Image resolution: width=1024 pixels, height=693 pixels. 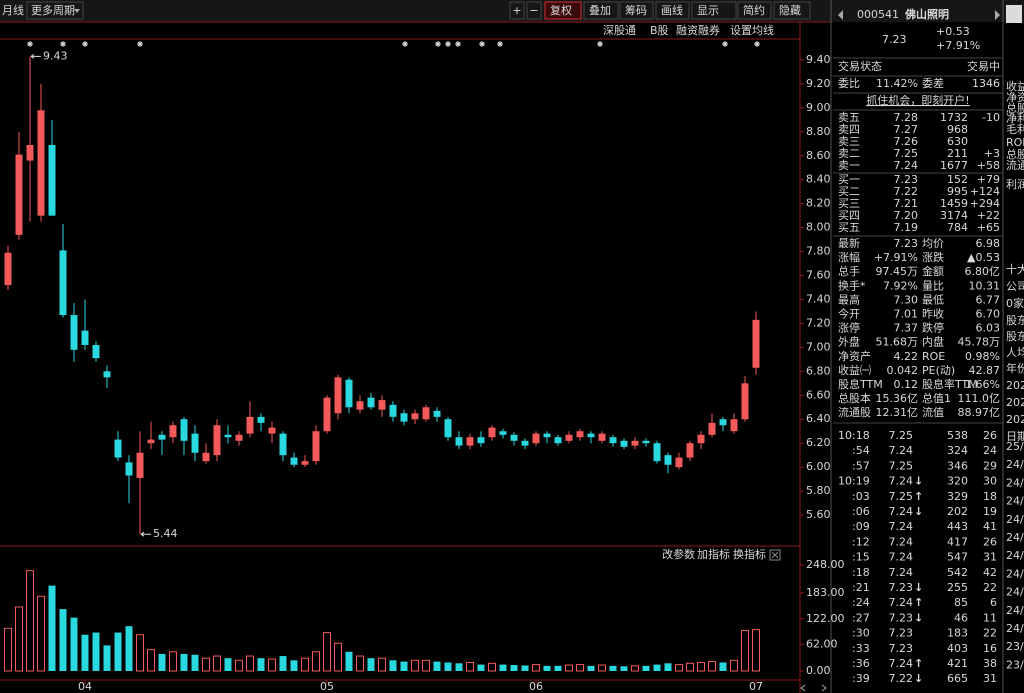 What do you see at coordinates (619, 30) in the screenshot?
I see `sub-tab: 深股通` at bounding box center [619, 30].